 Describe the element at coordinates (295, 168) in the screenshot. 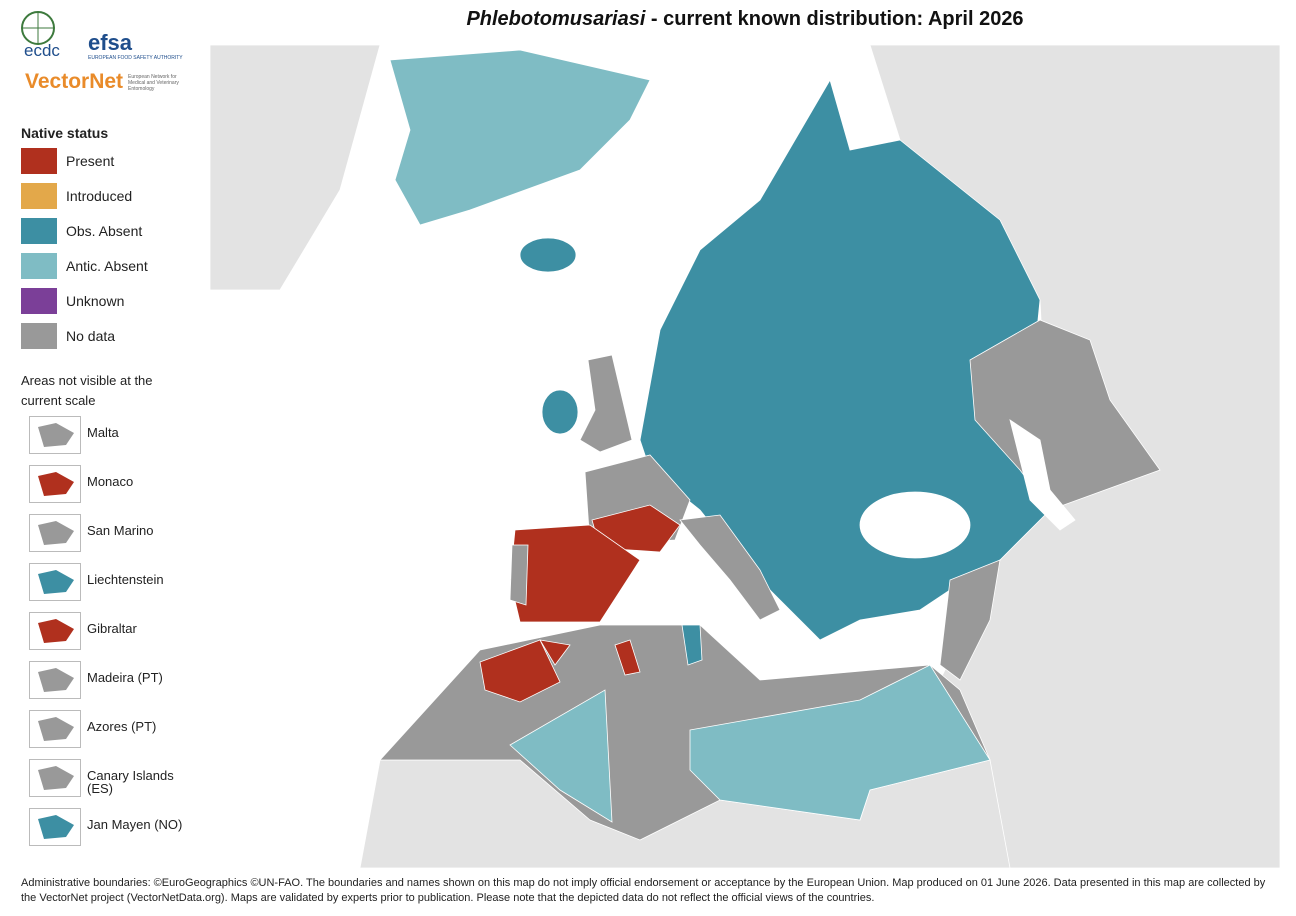

I see `land-other` at that location.